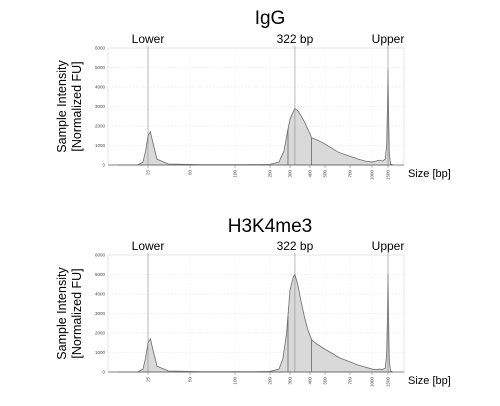 The height and width of the screenshot is (406, 500). I want to click on chart-title: H3K4me3, so click(270, 226).